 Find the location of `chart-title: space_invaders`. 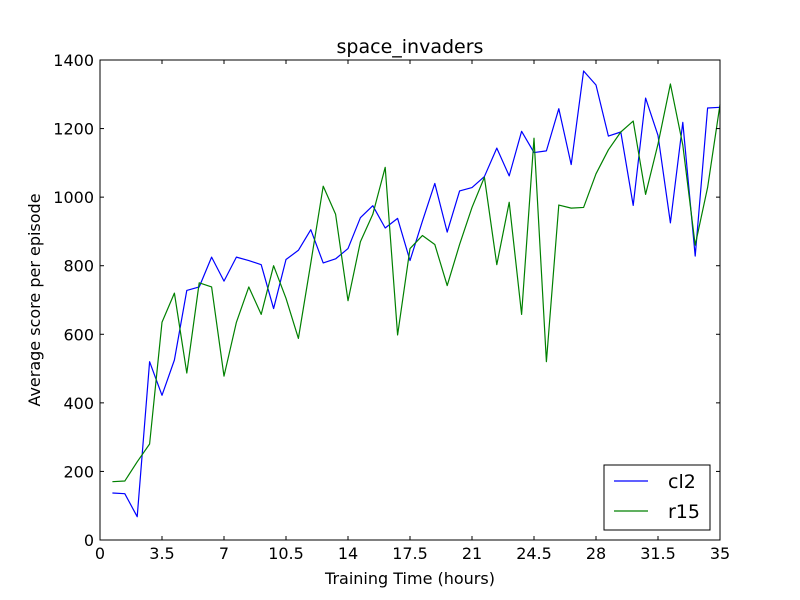

chart-title: space_invaders is located at coordinates (410, 47).